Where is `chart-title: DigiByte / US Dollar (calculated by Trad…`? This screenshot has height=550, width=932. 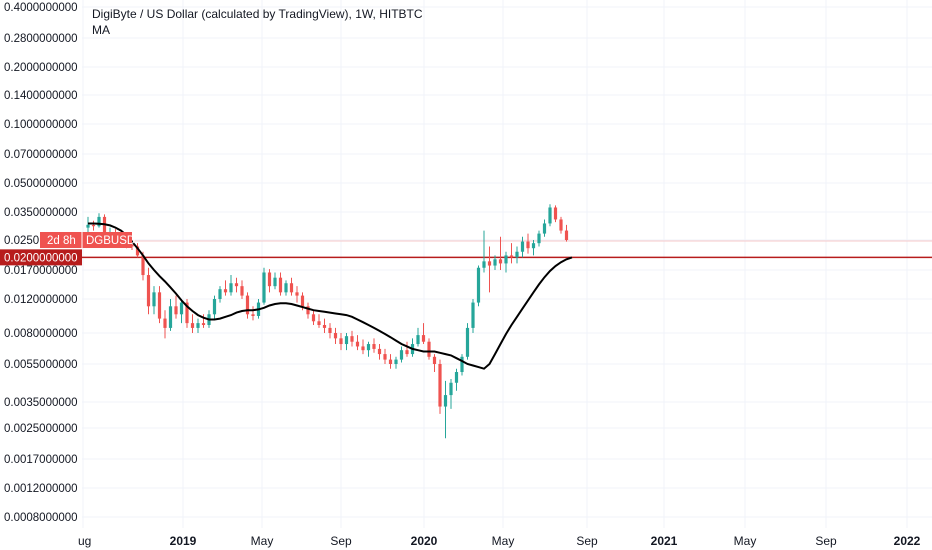 chart-title: DigiByte / US Dollar (calculated by Trad… is located at coordinates (257, 14).